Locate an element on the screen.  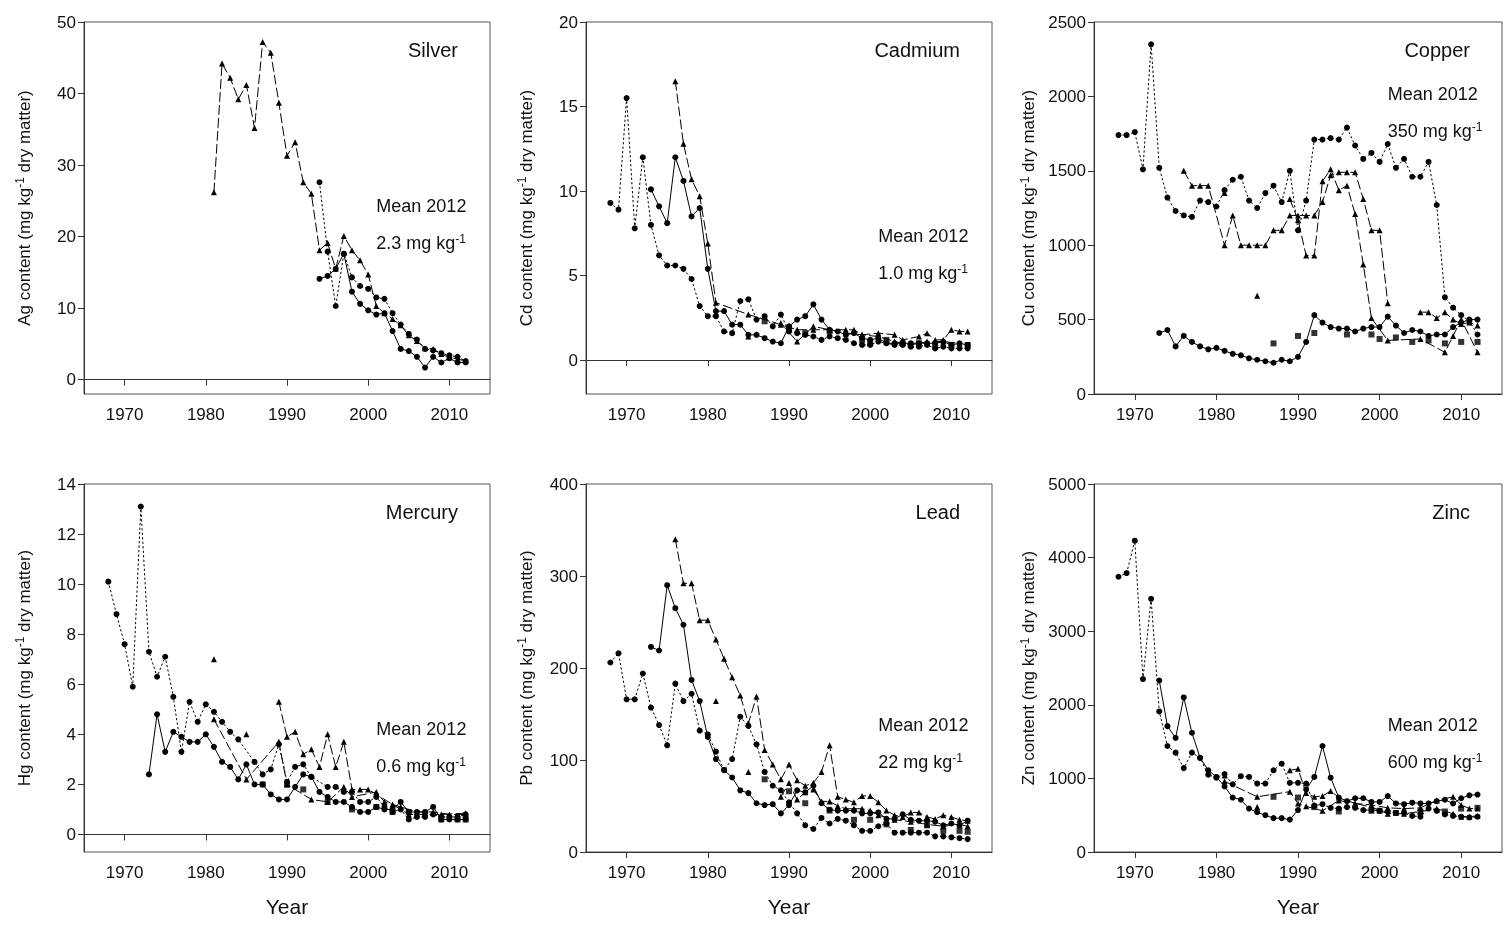
y-axis-title: Cd content (mg kg-1 dry matter) is located at coordinates (525, 208).